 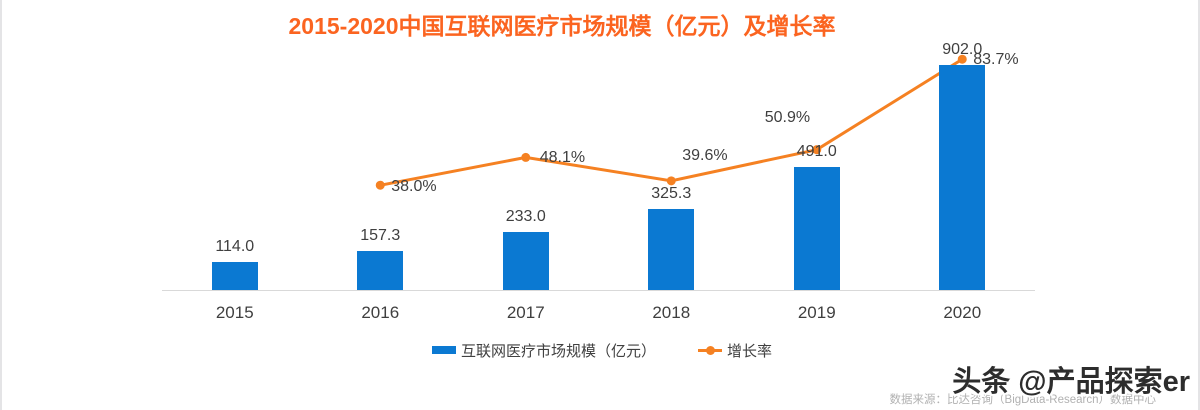 What do you see at coordinates (525, 260) in the screenshot?
I see `bar-2017` at bounding box center [525, 260].